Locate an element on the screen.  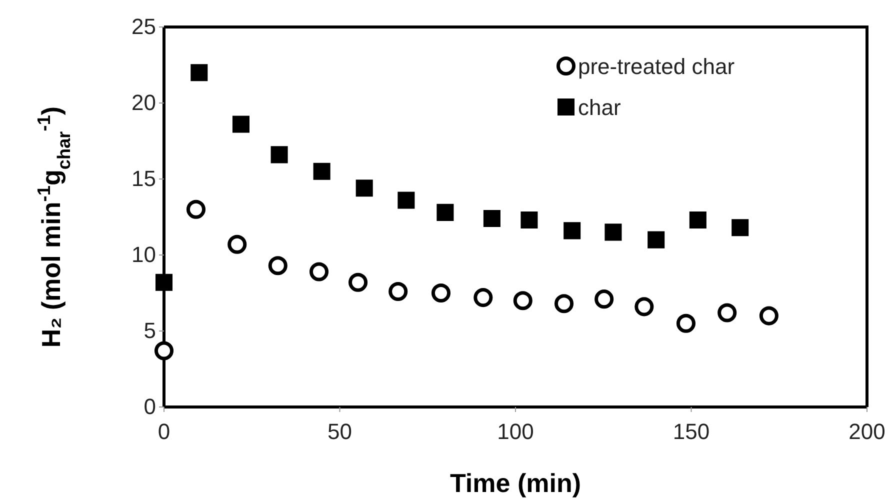
legend-label: char is located at coordinates (599, 107).